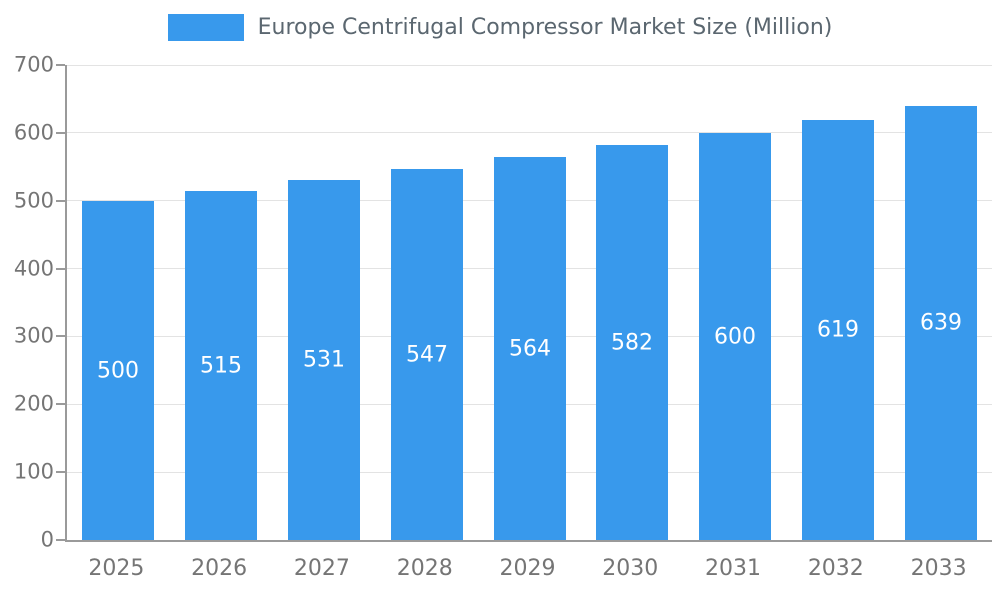 The height and width of the screenshot is (600, 1000). Describe the element at coordinates (33, 200) in the screenshot. I see `y-axis-label: 500` at that location.